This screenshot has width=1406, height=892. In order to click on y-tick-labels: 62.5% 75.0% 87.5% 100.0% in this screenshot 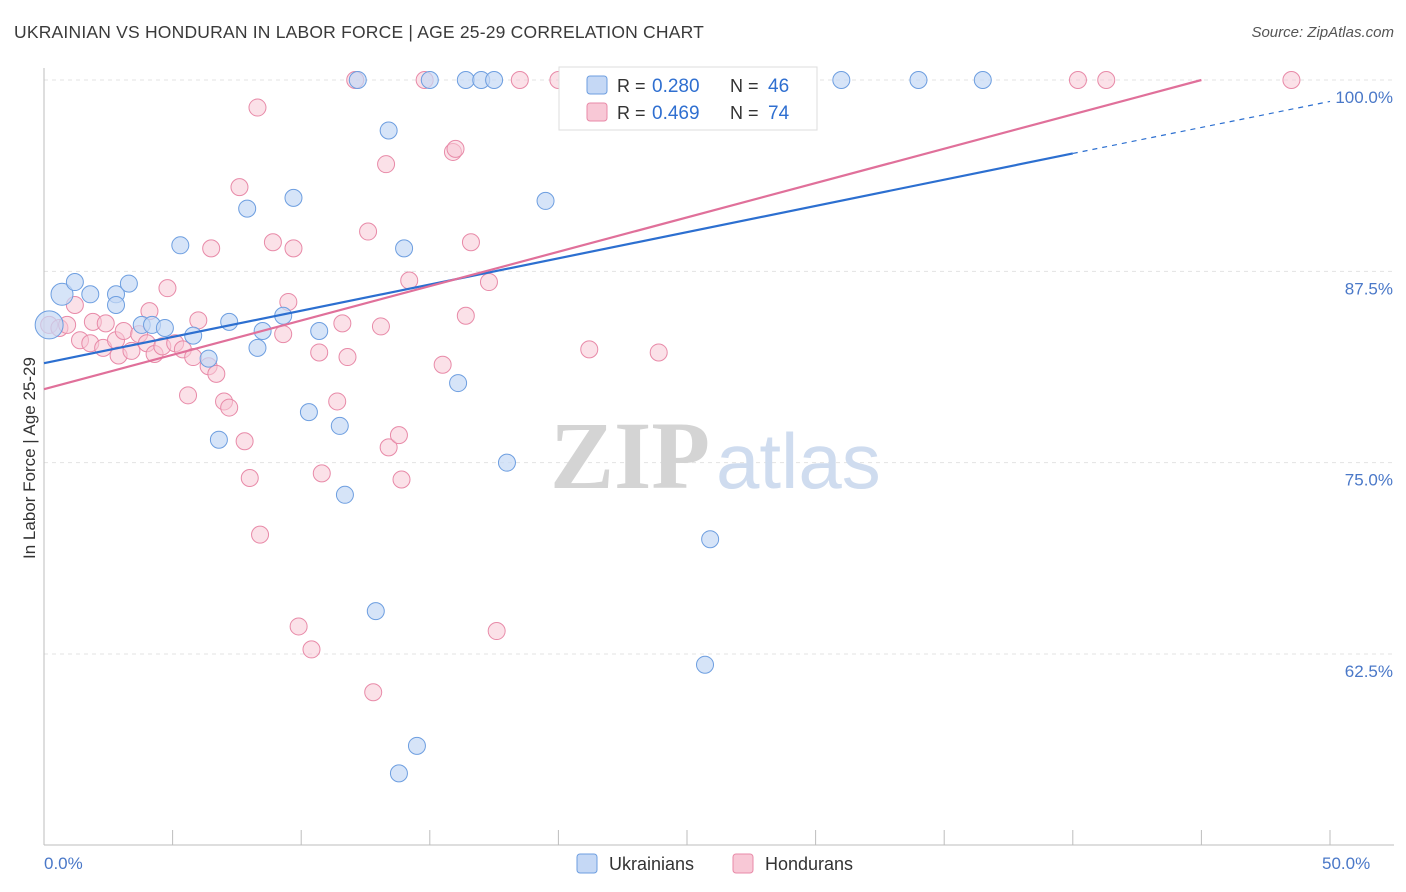, I will do `click(1364, 384)`.